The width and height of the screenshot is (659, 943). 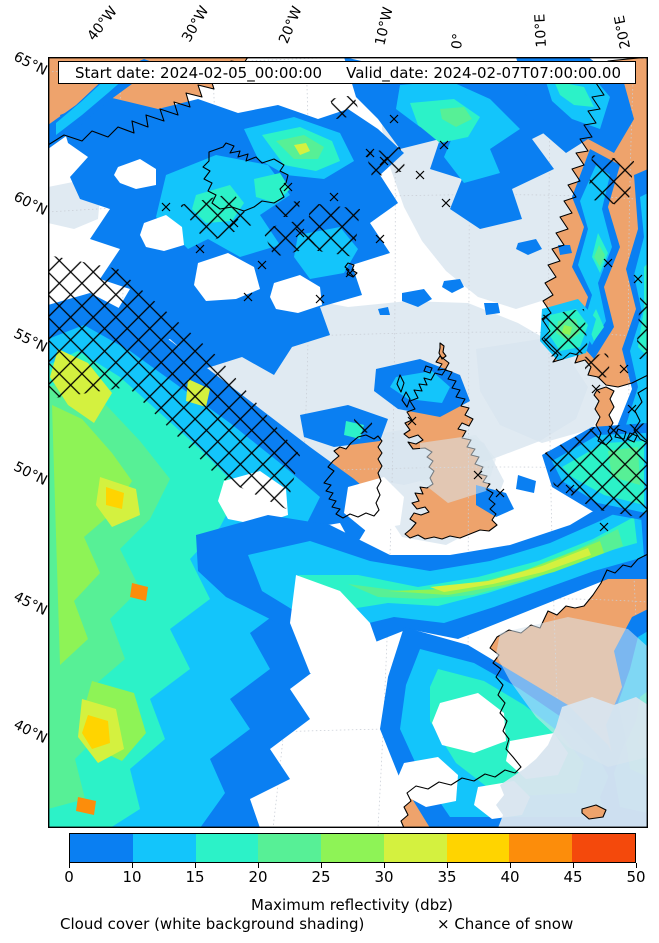 I want to click on lon-tick-20e: 20°E, so click(x=622, y=32).